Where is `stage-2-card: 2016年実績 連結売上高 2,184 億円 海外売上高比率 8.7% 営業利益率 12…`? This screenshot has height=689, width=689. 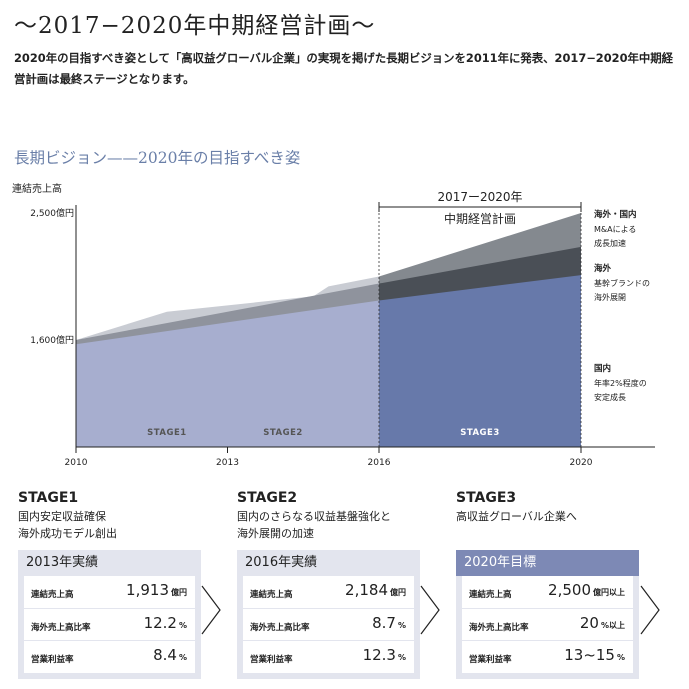
stage-2-card: 2016年実績 連結売上高 2,184 億円 海外売上高比率 8.7% 営業利益率 12… is located at coordinates (328, 614).